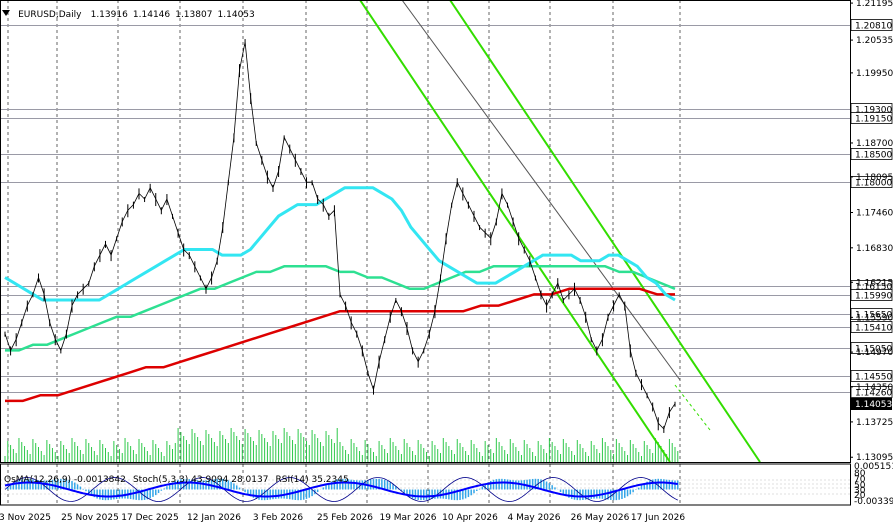 This screenshot has height=527, width=893. I want to click on level-label: 1.15990, so click(873, 297).